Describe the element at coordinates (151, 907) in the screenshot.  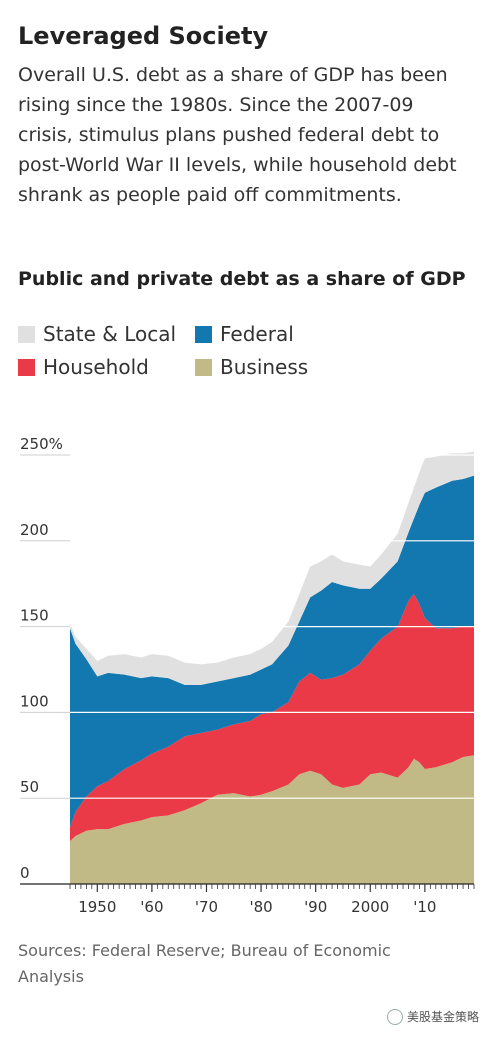
I see `x-tick-label-1960: '60` at that location.